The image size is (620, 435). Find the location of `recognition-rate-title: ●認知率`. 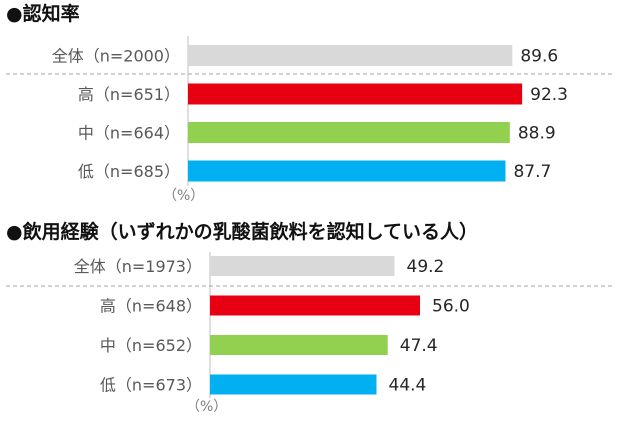

recognition-rate-title: ●認知率 is located at coordinates (43, 13).